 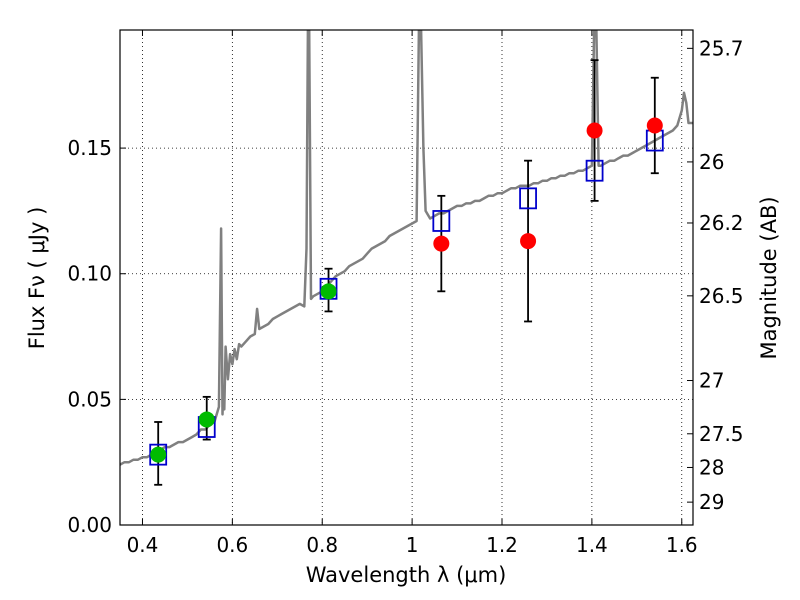 I want to click on y-tick-label: 0.00, so click(x=89, y=525).